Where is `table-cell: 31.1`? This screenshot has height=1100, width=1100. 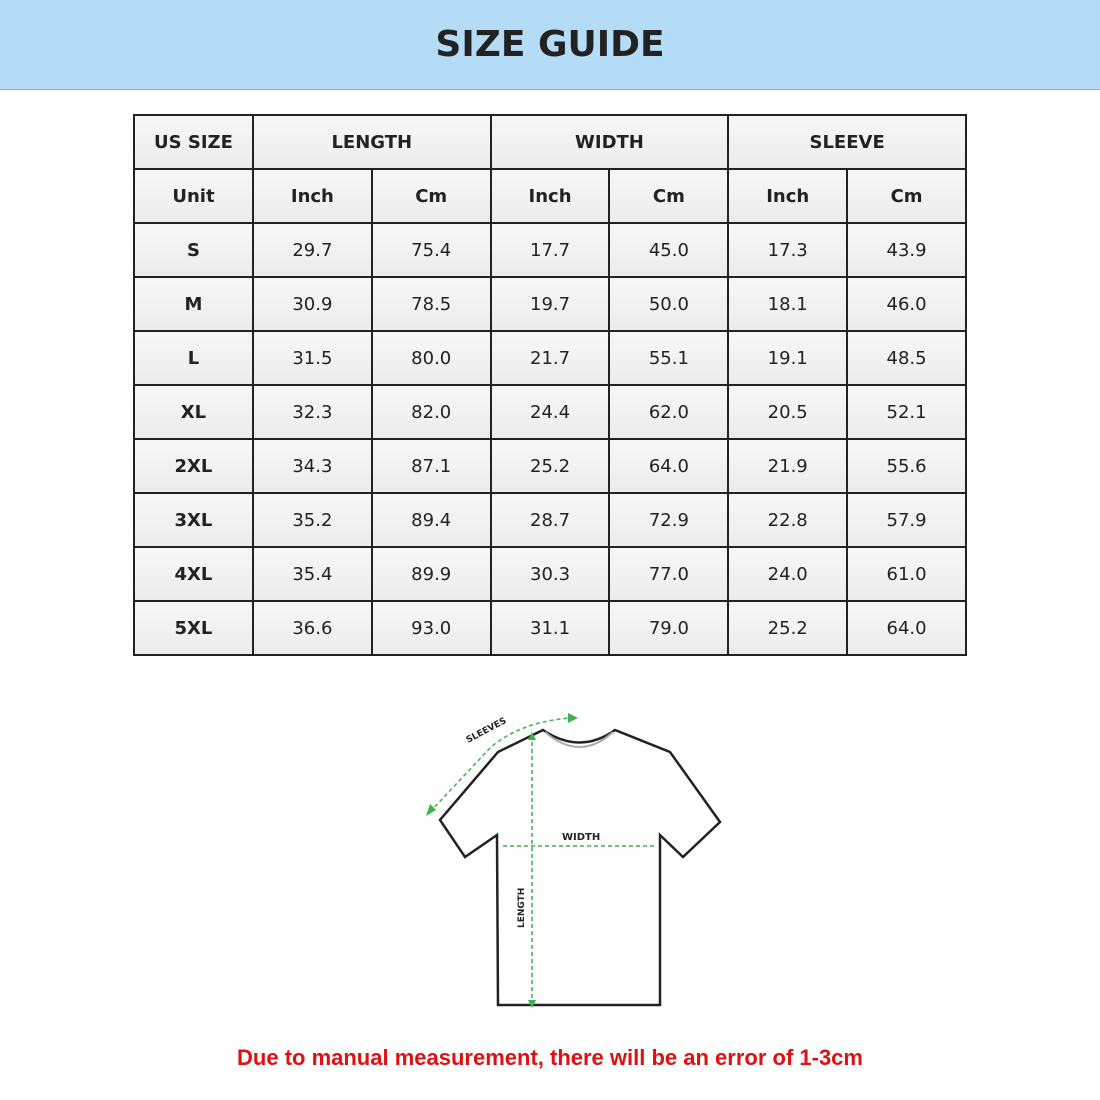 table-cell: 31.1 is located at coordinates (550, 628).